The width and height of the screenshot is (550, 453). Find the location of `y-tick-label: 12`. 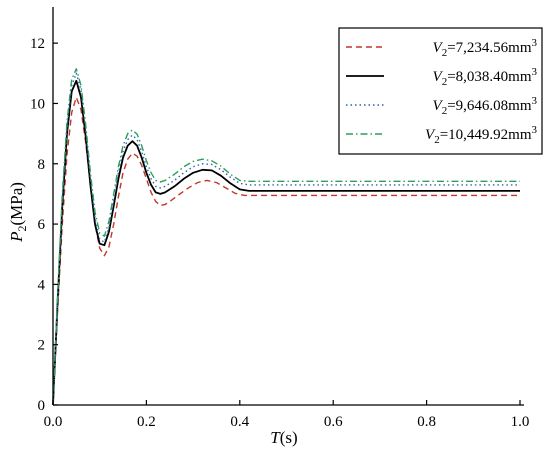

y-tick-label: 12 is located at coordinates (37, 44).